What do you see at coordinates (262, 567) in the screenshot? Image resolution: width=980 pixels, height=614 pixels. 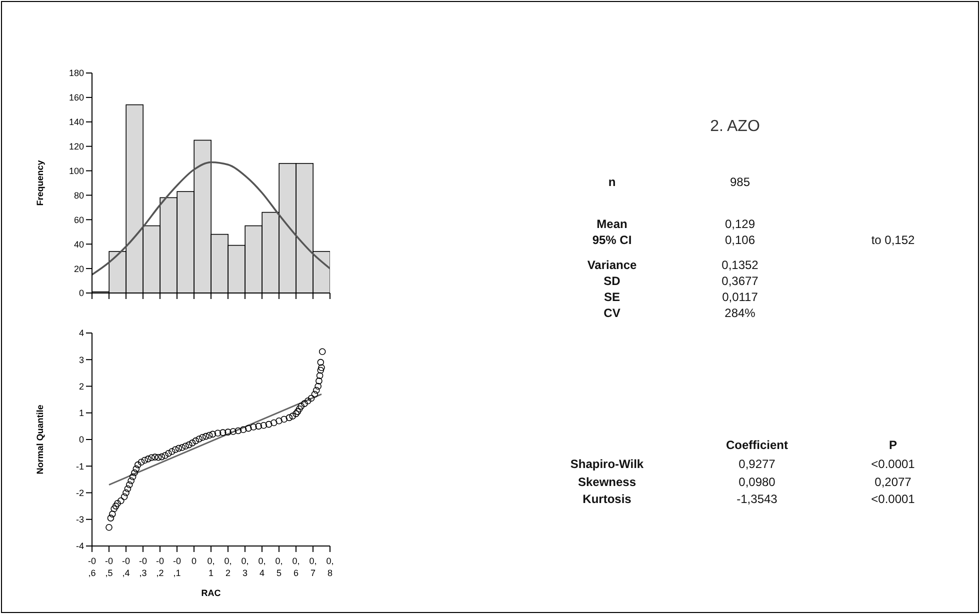 I see `x-tick-label: 0,4` at bounding box center [262, 567].